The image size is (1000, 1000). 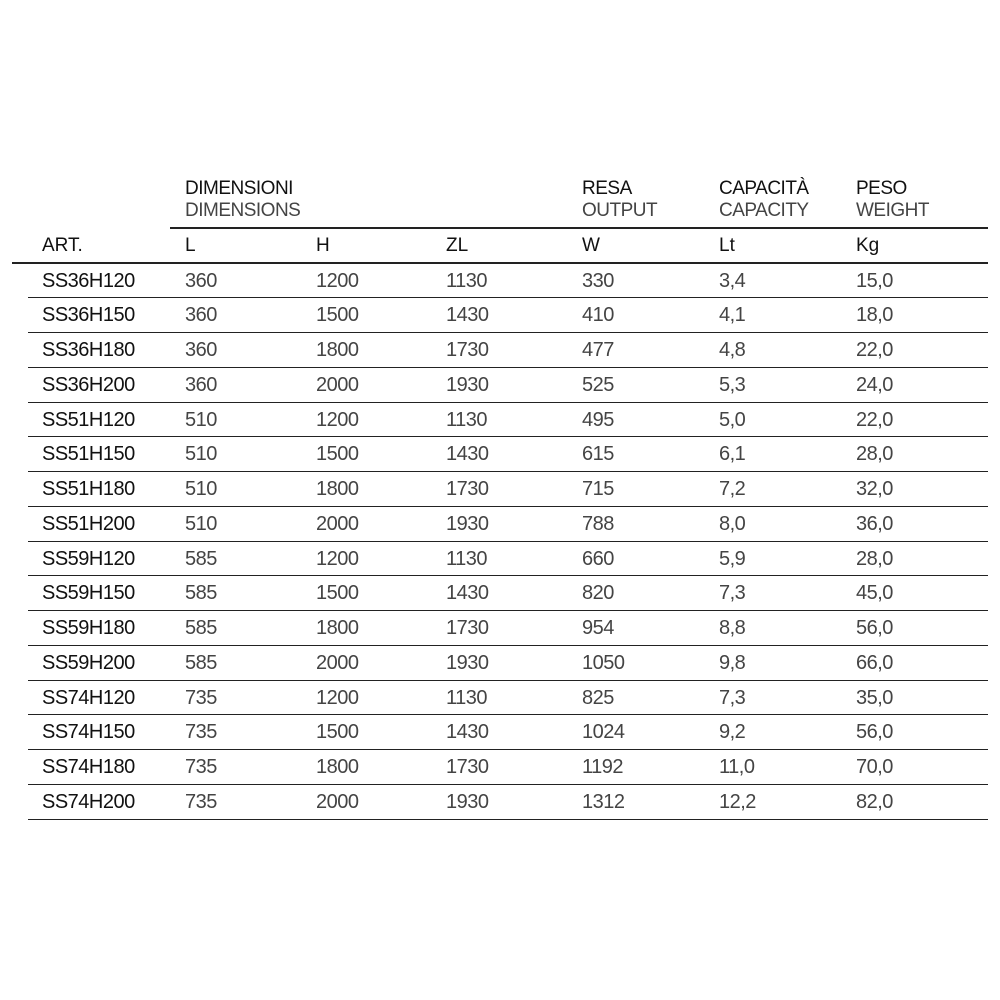 What do you see at coordinates (337, 384) in the screenshot?
I see `cell-h: 2000` at bounding box center [337, 384].